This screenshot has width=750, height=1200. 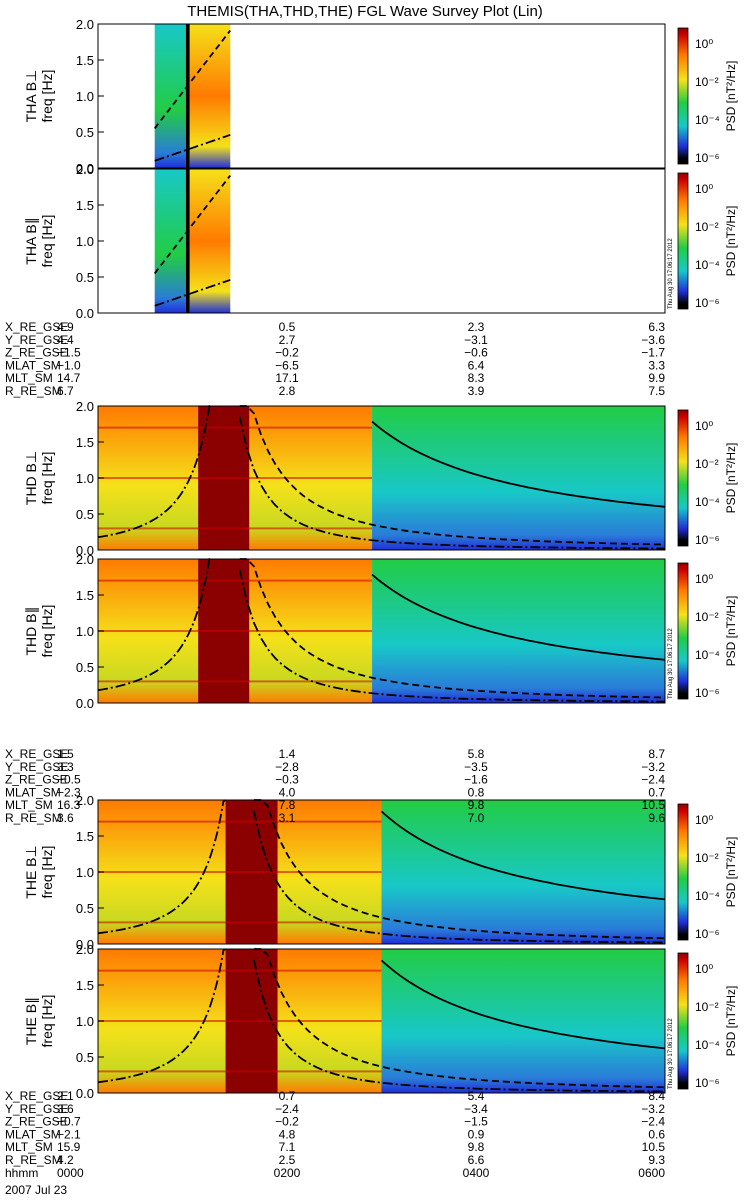 What do you see at coordinates (65, 327) in the screenshot?
I see `orbit-value: 4.9` at bounding box center [65, 327].